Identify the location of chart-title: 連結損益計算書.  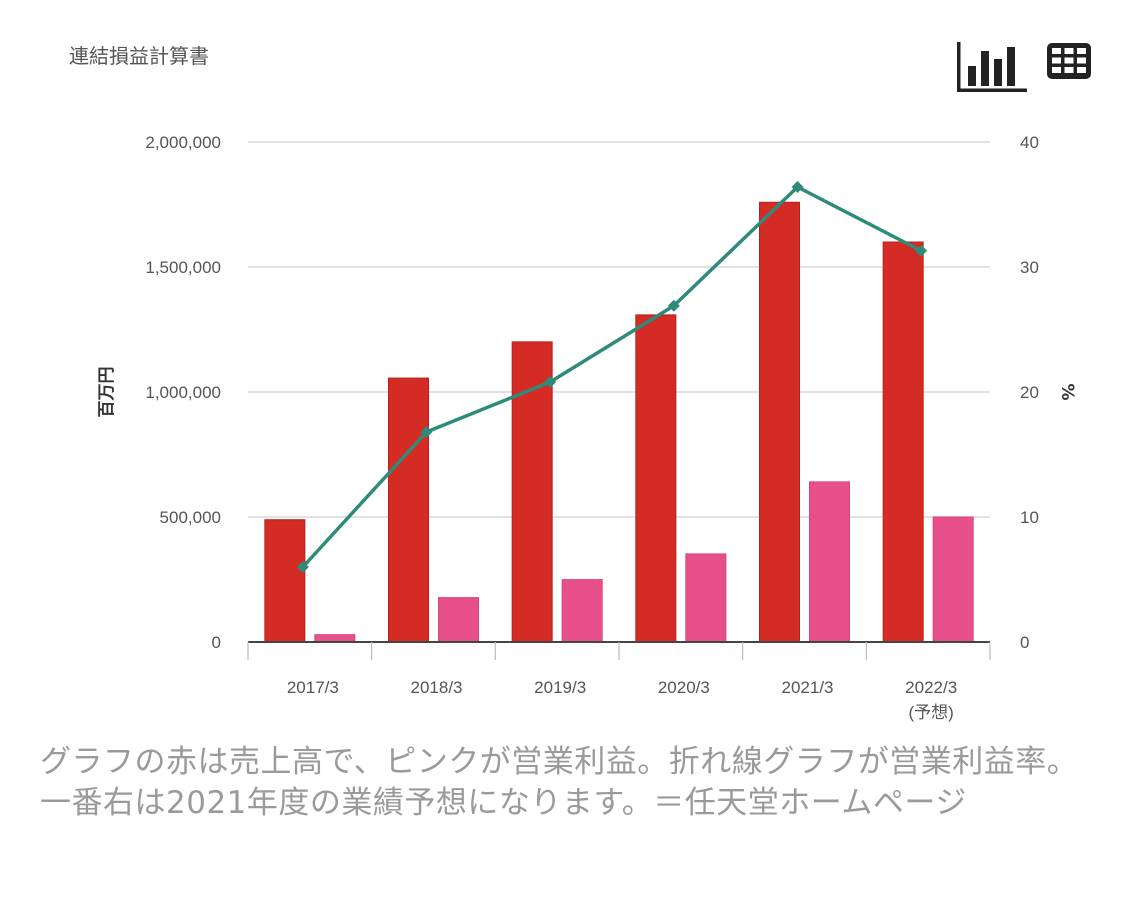
(139, 56).